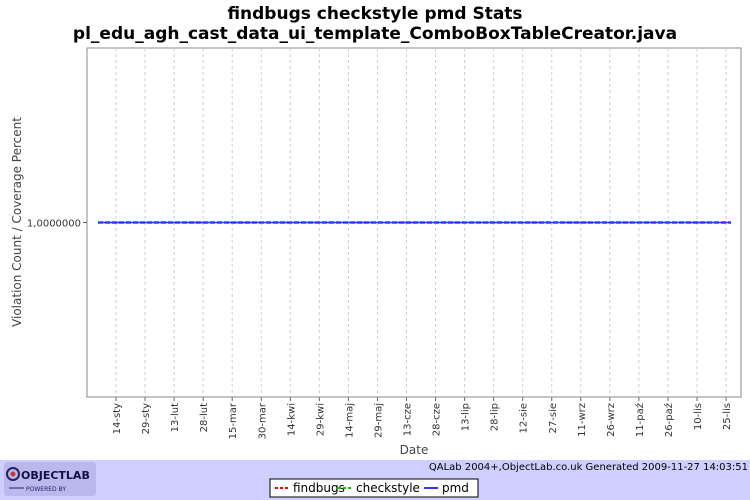 This screenshot has width=750, height=500. I want to click on x-tick-label: 29-kwi, so click(320, 419).